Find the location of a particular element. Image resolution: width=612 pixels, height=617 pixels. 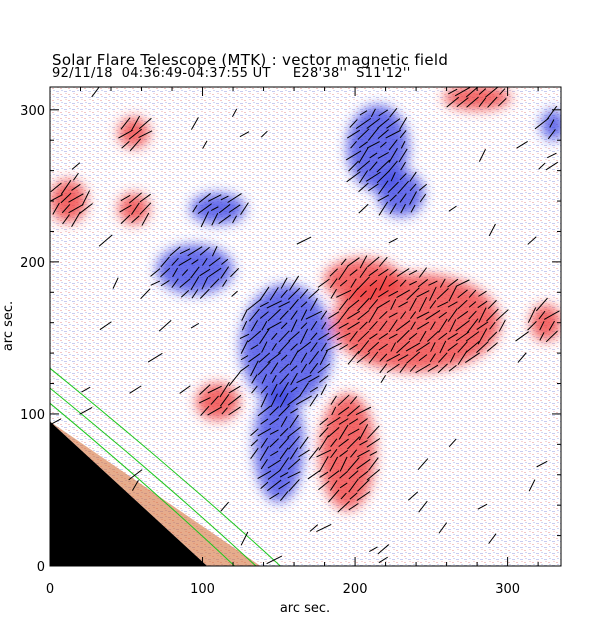

y-tick-label-200: 200 is located at coordinates (32, 263).